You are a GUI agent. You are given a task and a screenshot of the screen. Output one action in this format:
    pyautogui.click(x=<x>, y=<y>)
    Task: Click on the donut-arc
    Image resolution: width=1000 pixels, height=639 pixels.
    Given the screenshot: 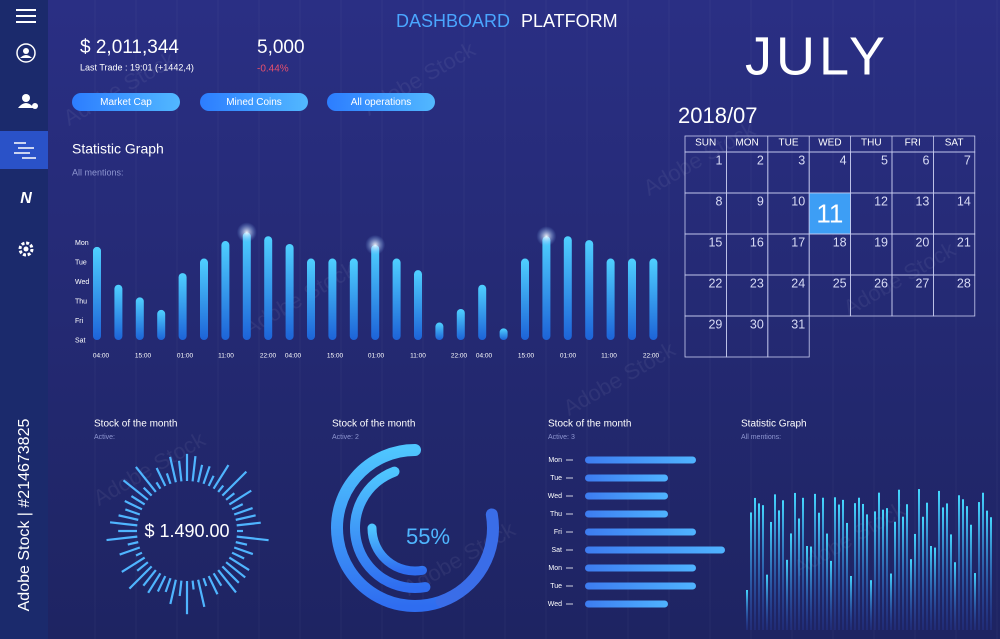 What is the action you would take?
    pyautogui.click(x=388, y=528)
    